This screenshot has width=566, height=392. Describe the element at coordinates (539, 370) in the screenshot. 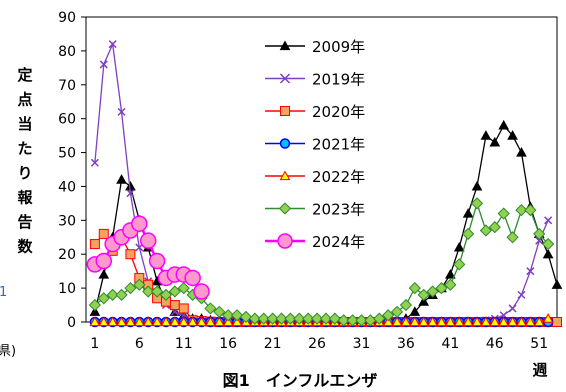

I see `x-axis-label: 週` at that location.